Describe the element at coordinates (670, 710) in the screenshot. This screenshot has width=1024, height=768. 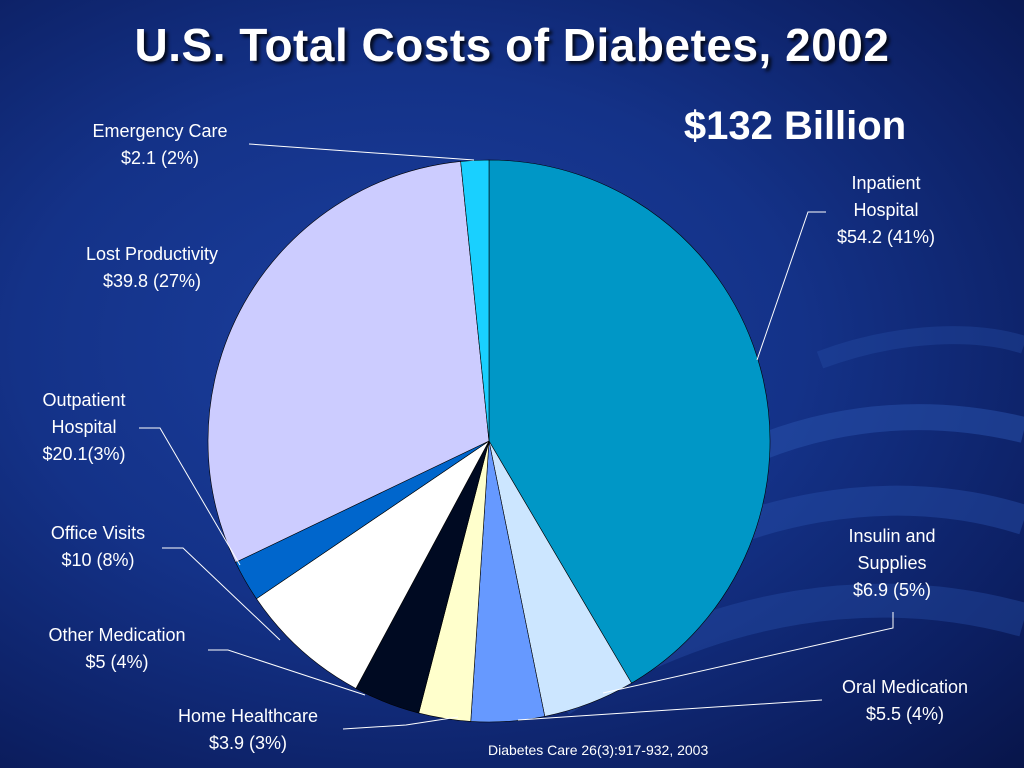
I see `leader-line-oral` at that location.